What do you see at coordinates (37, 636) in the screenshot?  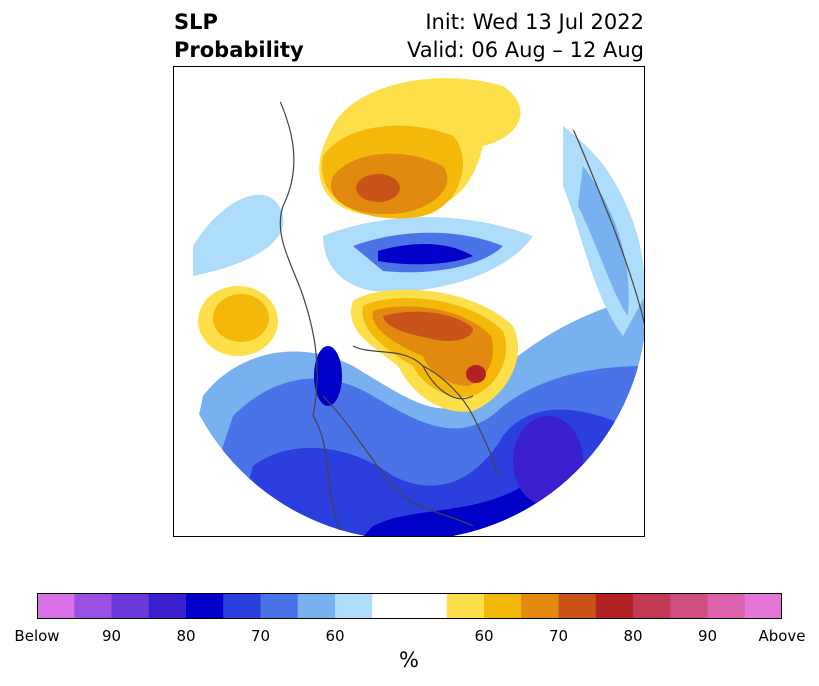 I see `colorbar-tick-label: Below` at bounding box center [37, 636].